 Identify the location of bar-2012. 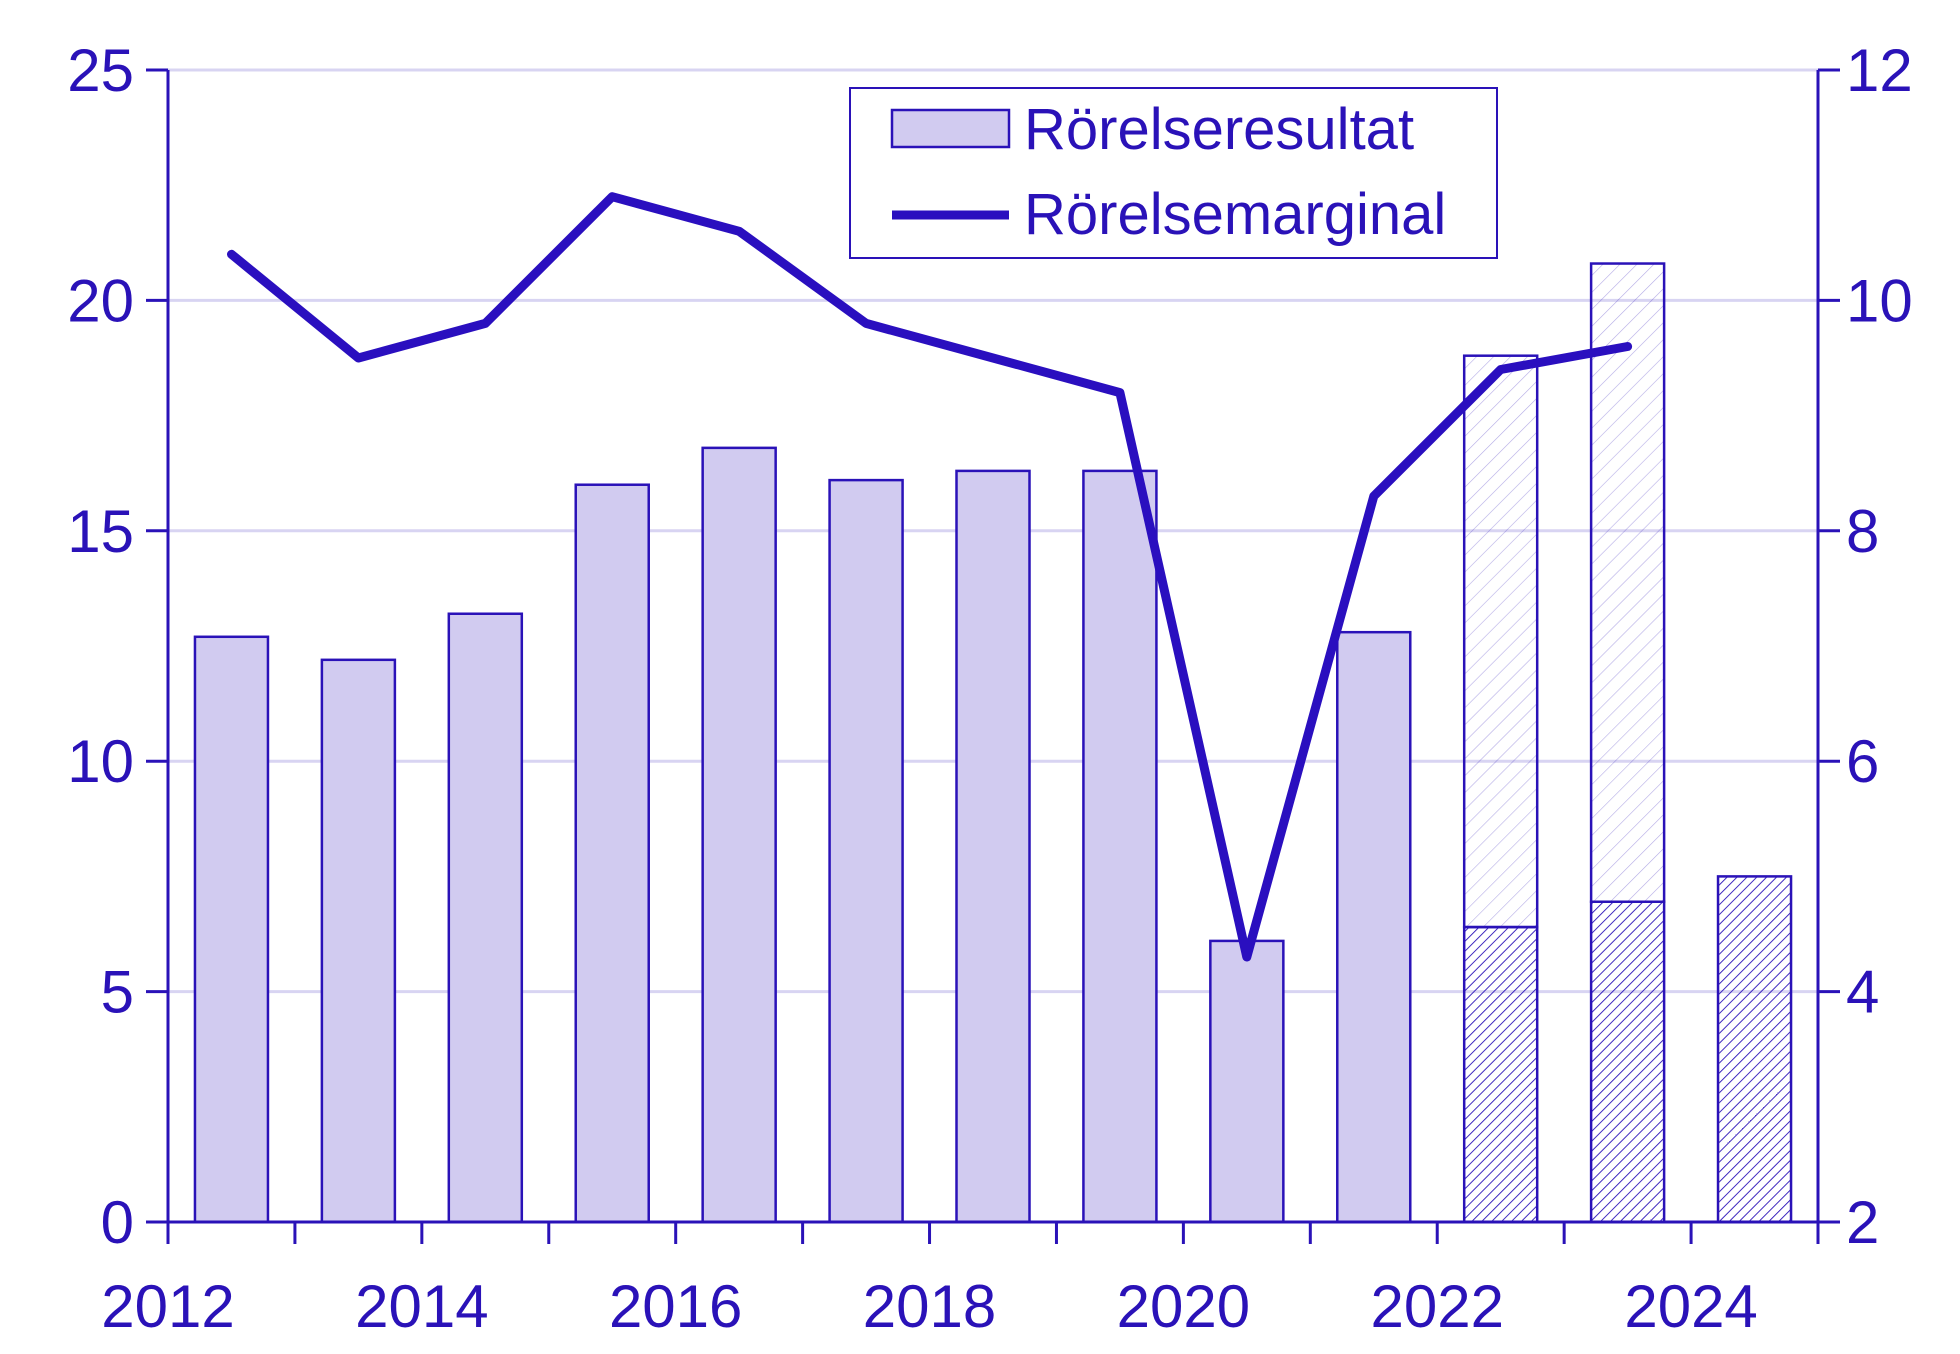
(231, 929).